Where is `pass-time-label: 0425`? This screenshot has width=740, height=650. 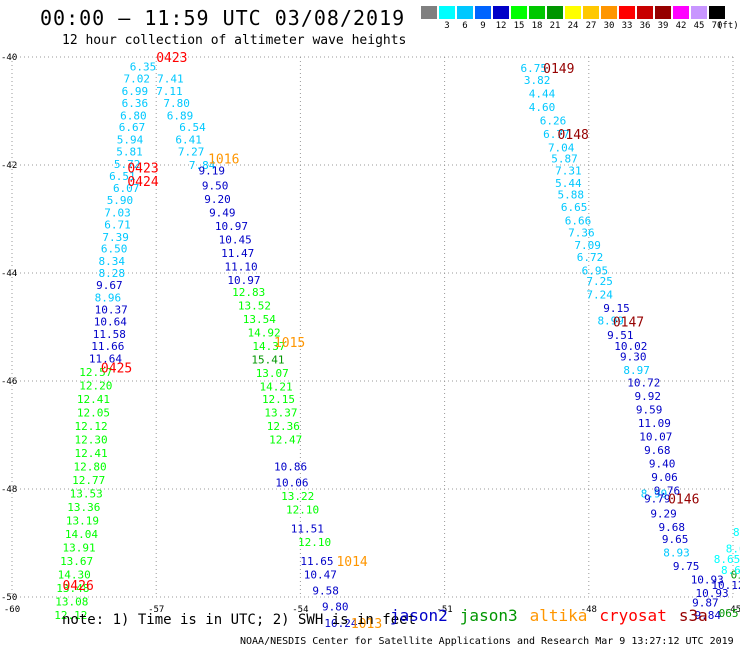 pass-time-label: 0425 is located at coordinates (116, 369).